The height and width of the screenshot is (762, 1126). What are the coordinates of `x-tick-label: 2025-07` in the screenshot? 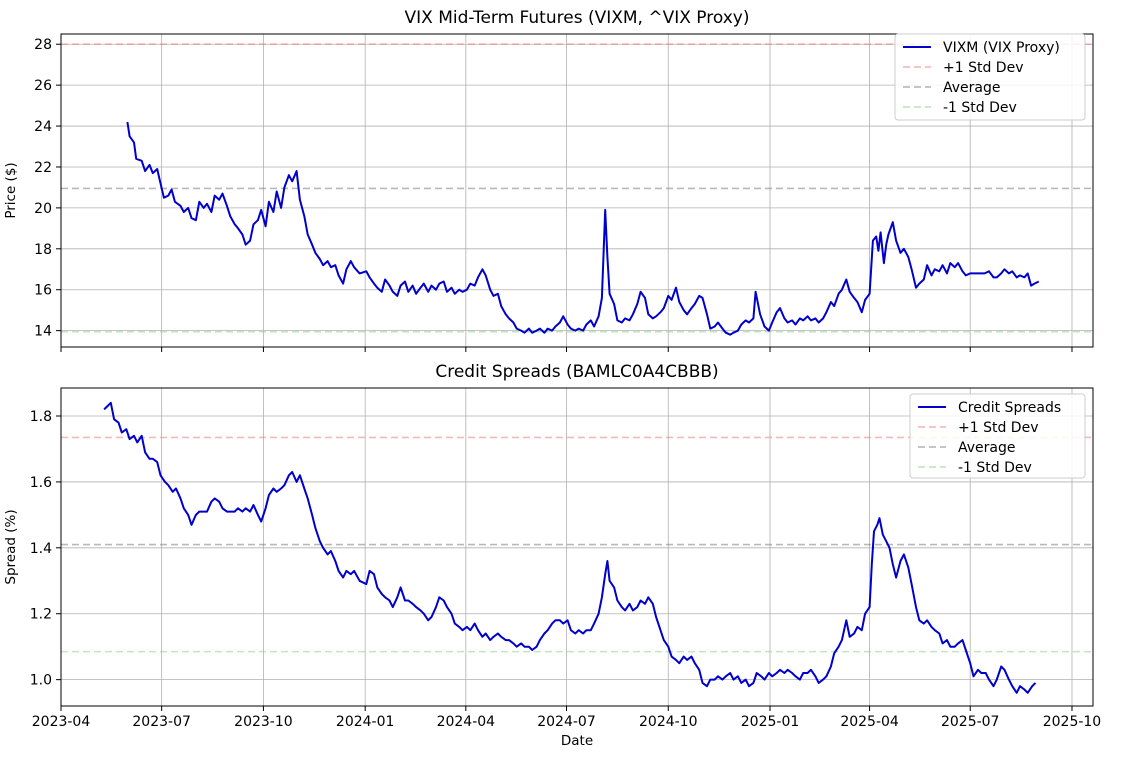 It's located at (970, 722).